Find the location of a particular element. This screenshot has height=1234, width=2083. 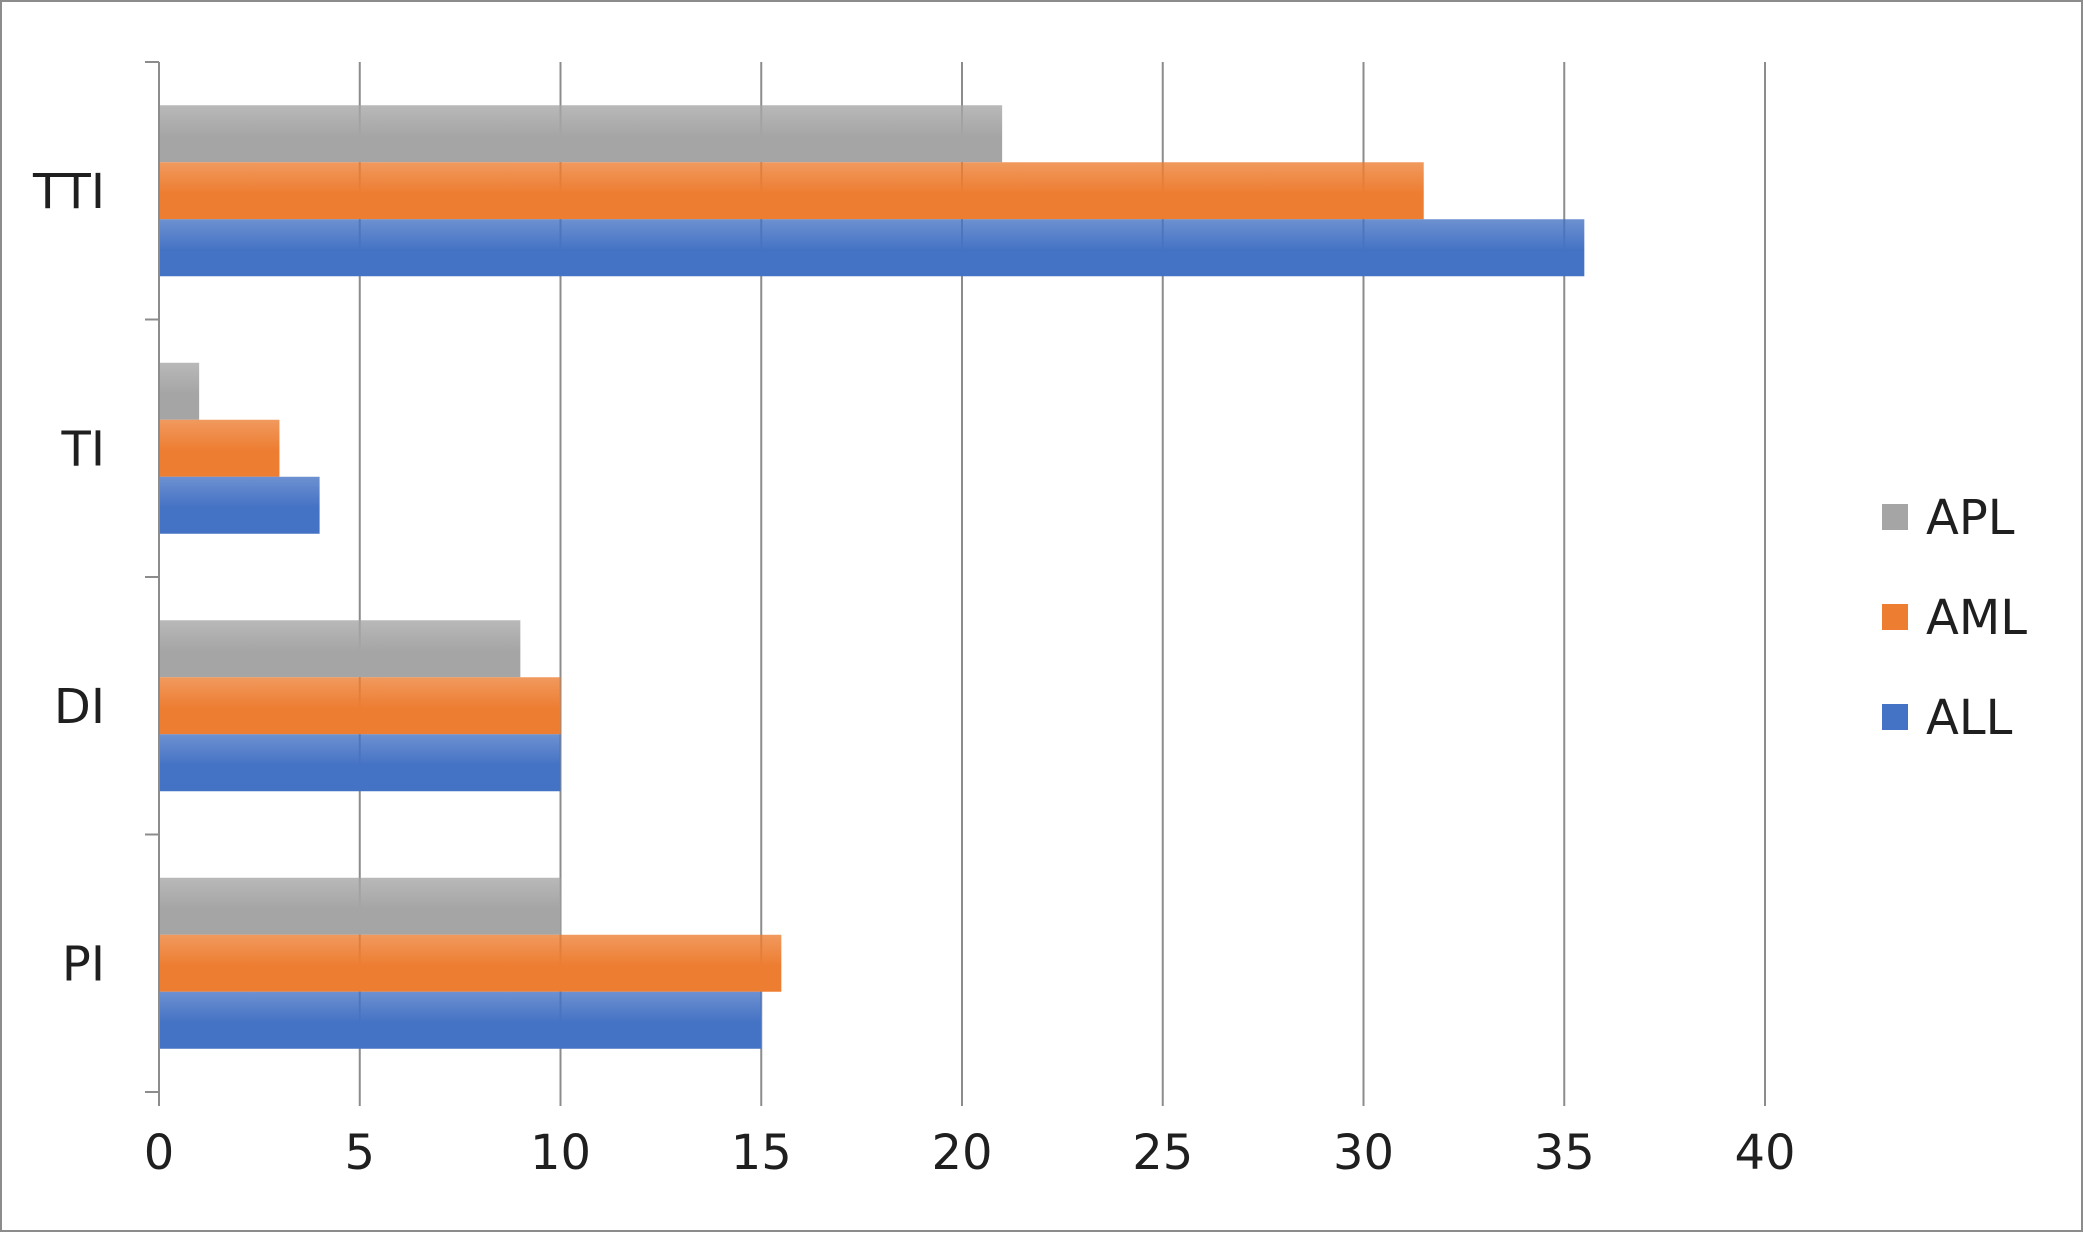

bar-aml-di is located at coordinates (360, 706).